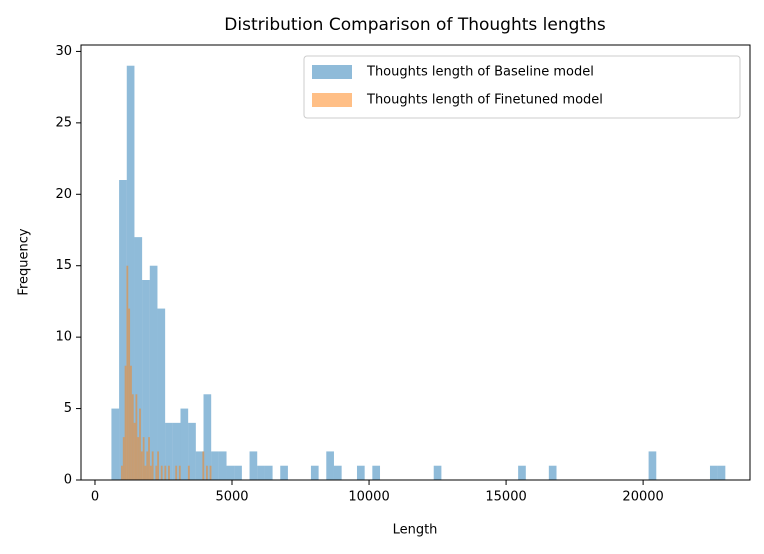 The width and height of the screenshot is (764, 554). What do you see at coordinates (480, 72) in the screenshot?
I see `legend-label: Thoughts length of Baseline model` at bounding box center [480, 72].